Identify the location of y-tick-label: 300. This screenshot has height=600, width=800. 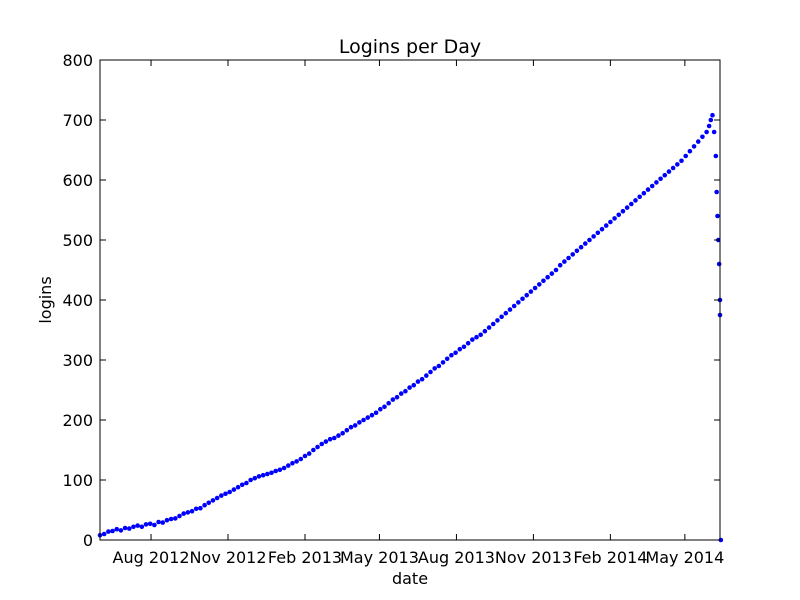
(77, 360).